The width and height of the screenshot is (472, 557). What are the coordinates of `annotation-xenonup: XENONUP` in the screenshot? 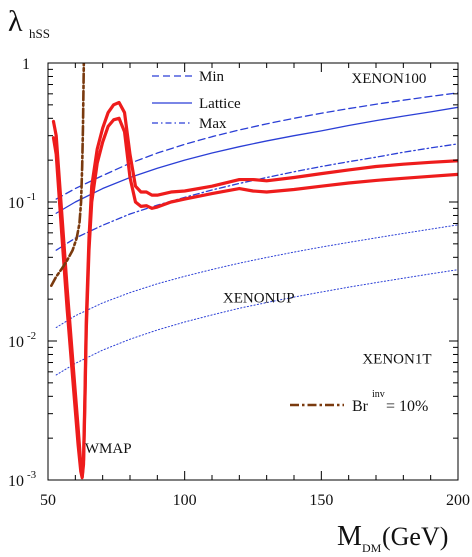 It's located at (259, 299).